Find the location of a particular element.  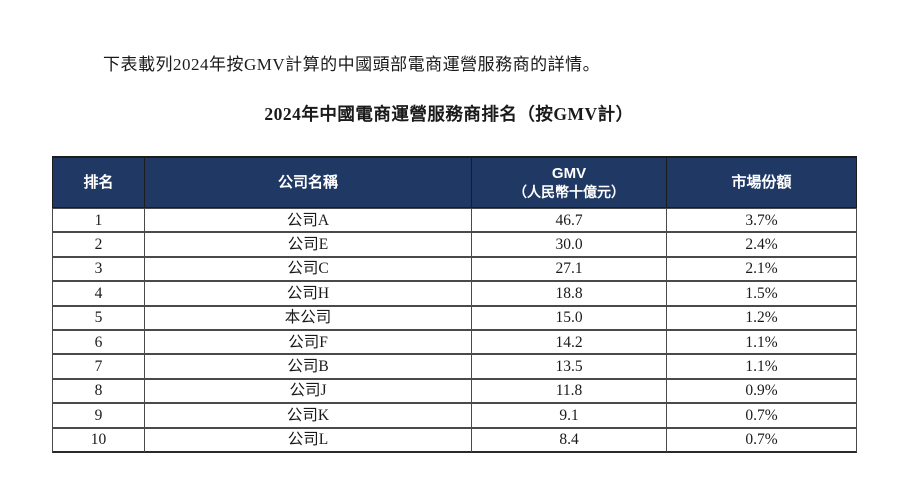

table-row: 9 公司K 9.1 0.7% is located at coordinates (454, 415).